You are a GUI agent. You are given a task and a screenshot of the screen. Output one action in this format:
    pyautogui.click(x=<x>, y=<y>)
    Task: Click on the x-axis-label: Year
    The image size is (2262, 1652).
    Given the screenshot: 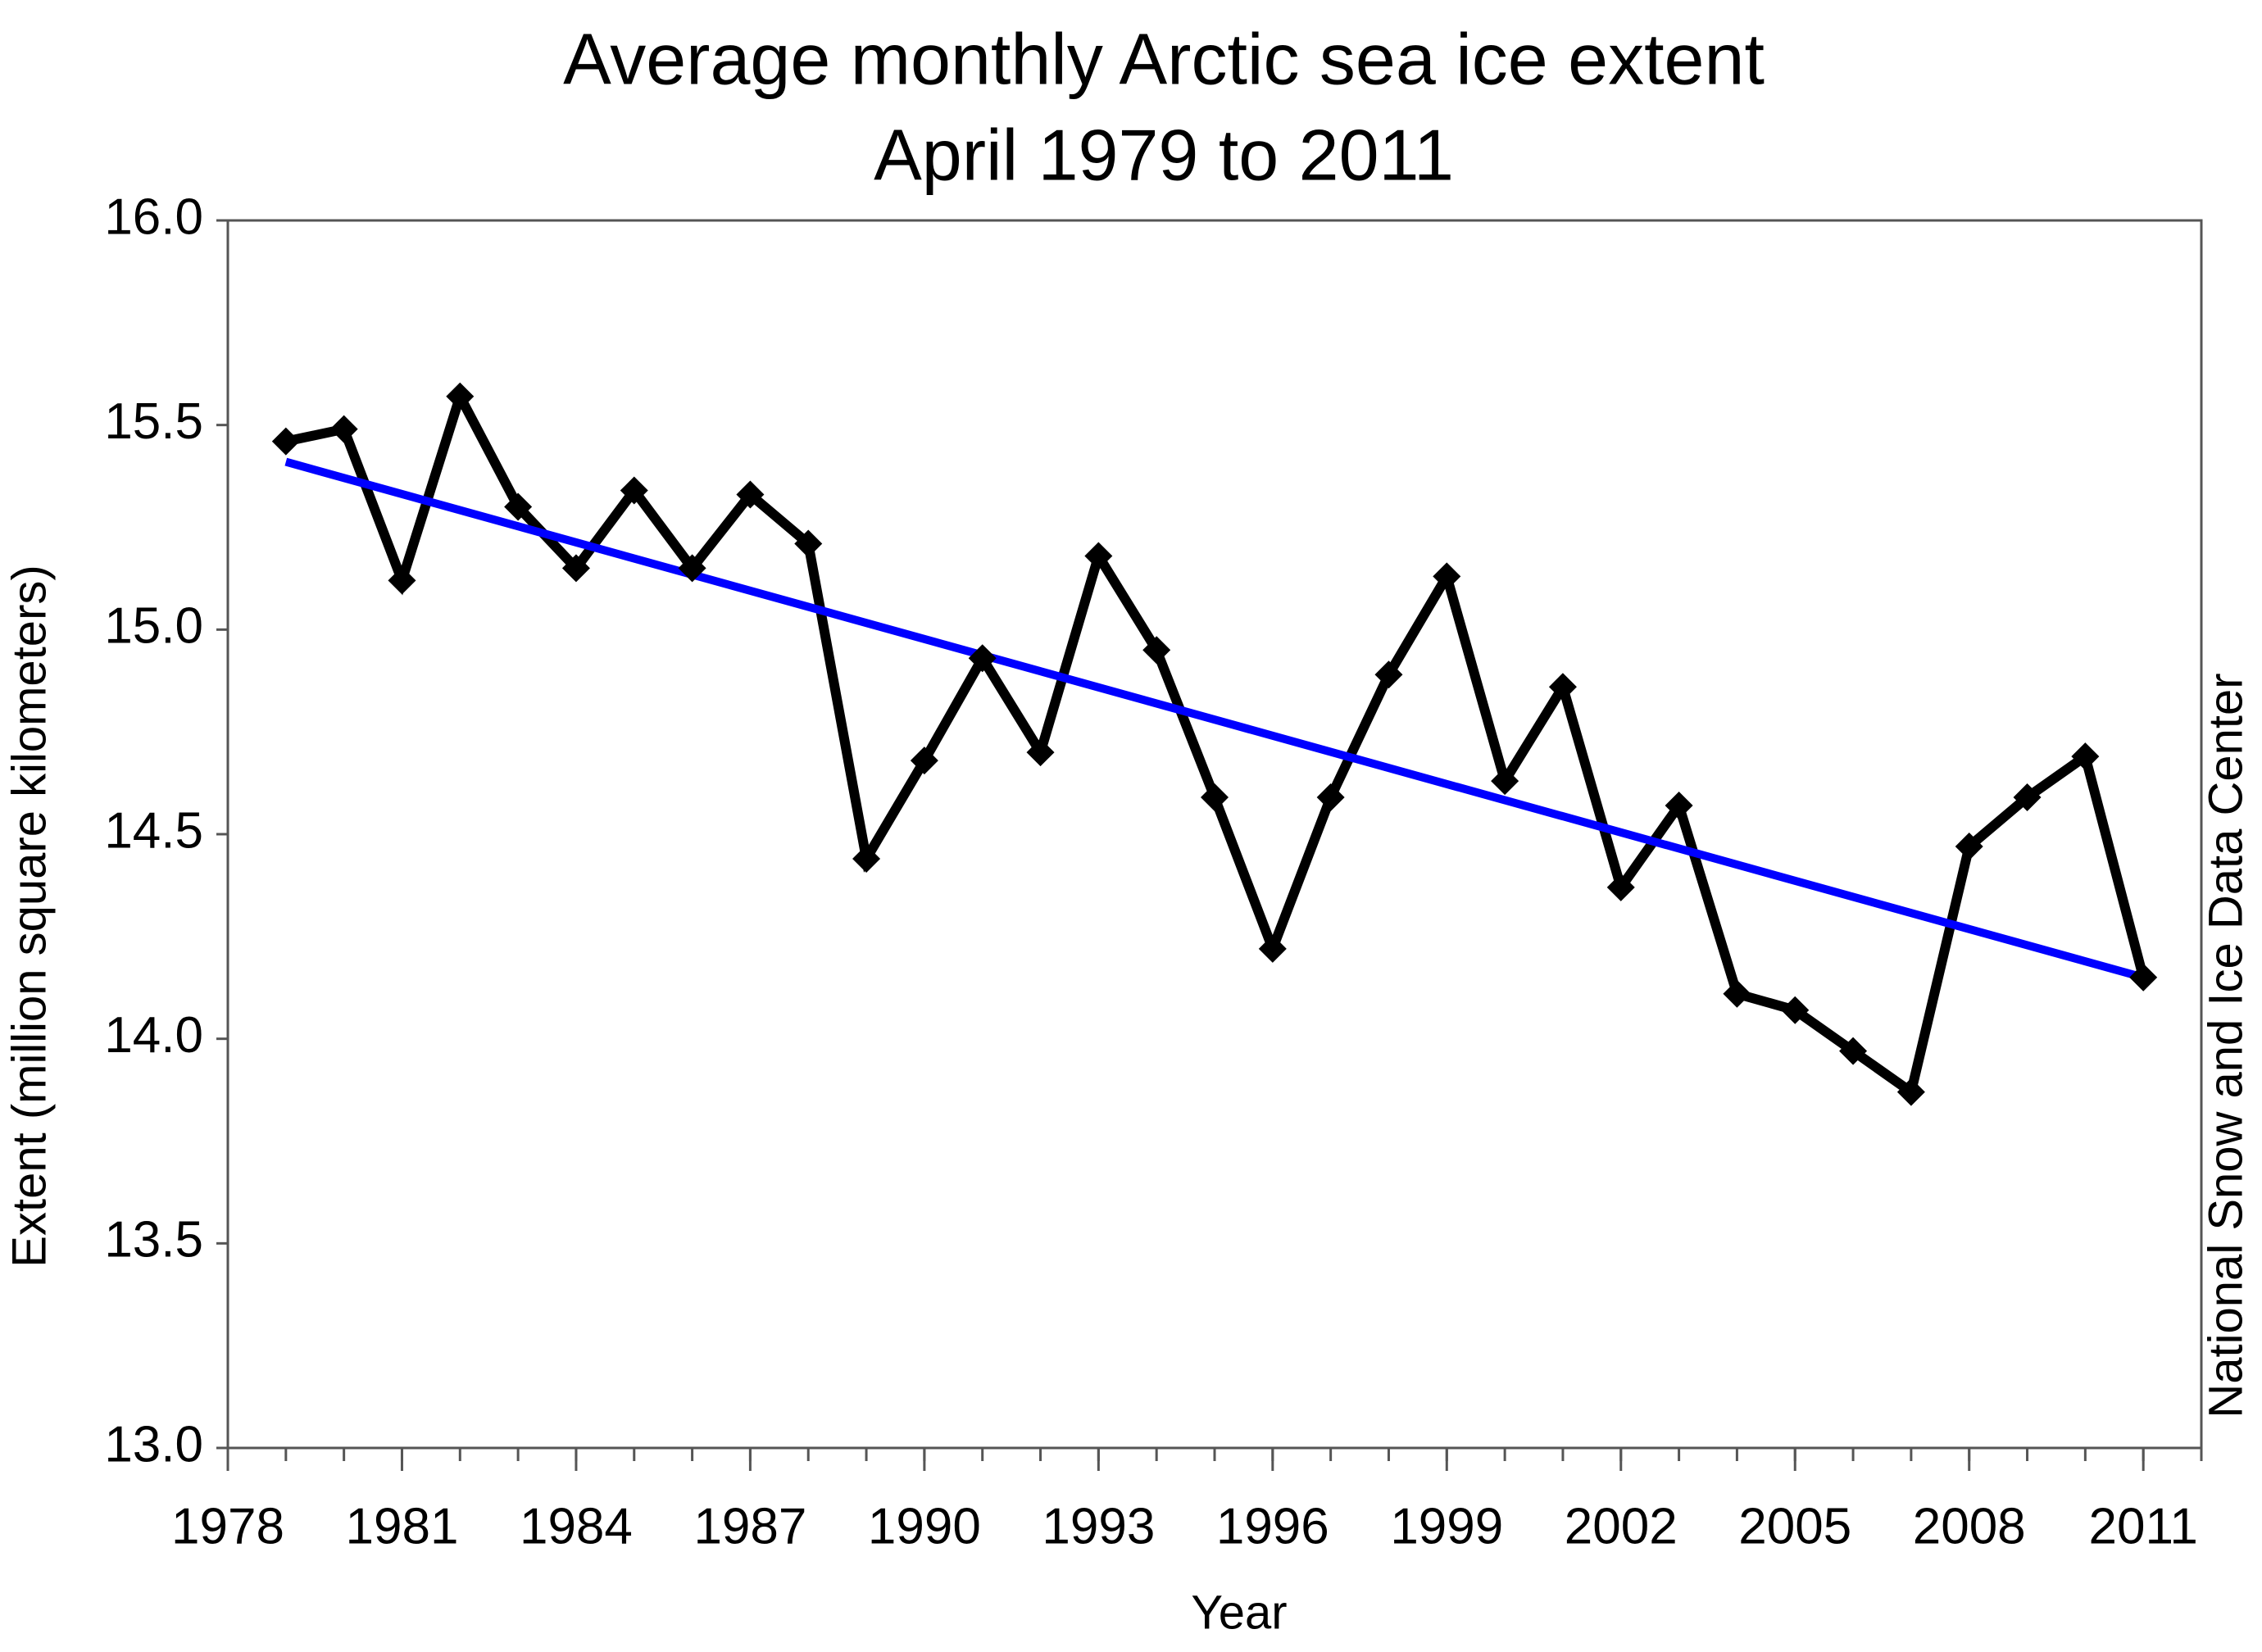 What is the action you would take?
    pyautogui.click(x=1239, y=1612)
    